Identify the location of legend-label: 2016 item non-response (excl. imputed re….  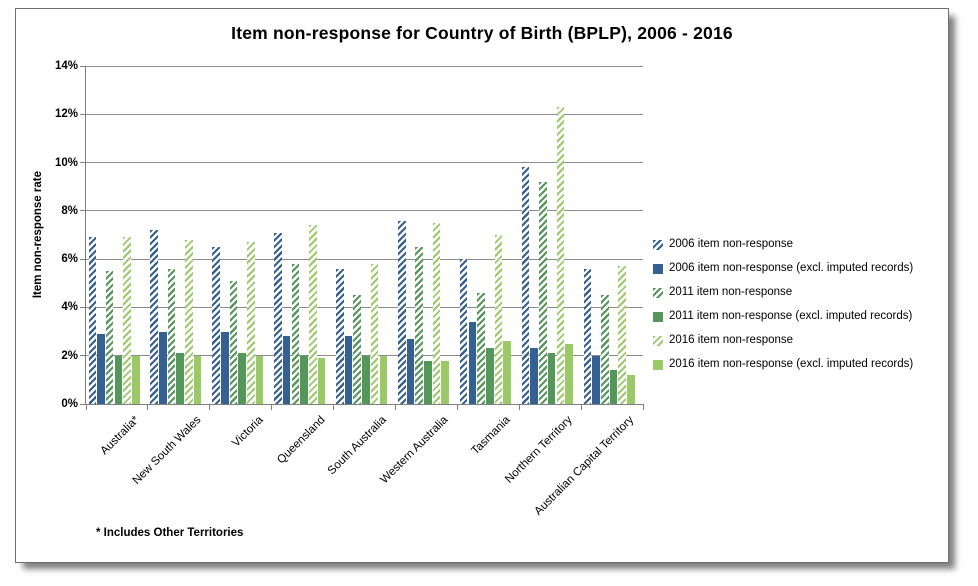
(791, 364).